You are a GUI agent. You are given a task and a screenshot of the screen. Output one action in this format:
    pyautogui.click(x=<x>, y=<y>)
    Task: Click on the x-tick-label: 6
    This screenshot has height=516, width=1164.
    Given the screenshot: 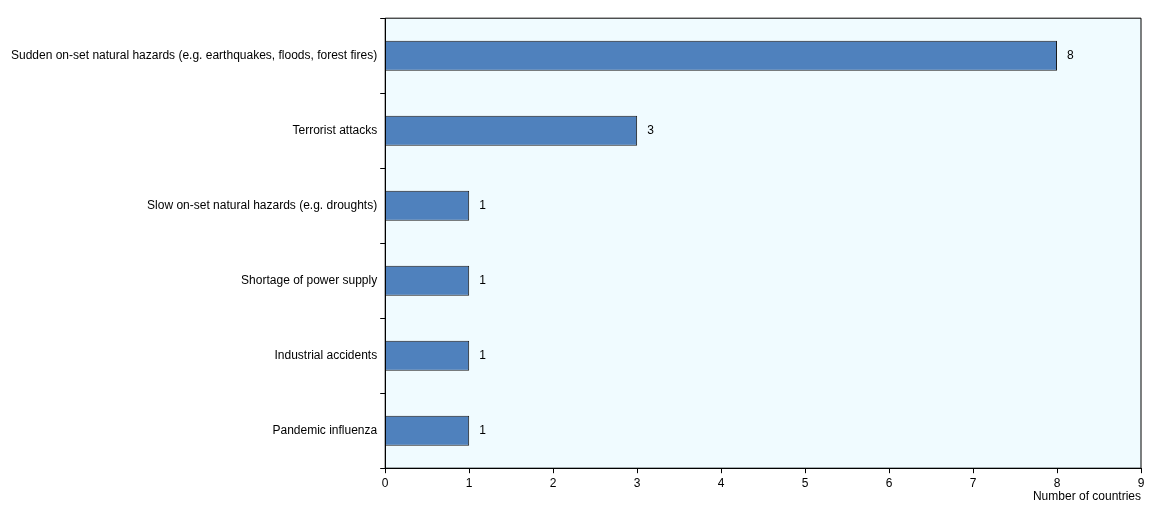 What is the action you would take?
    pyautogui.click(x=889, y=482)
    